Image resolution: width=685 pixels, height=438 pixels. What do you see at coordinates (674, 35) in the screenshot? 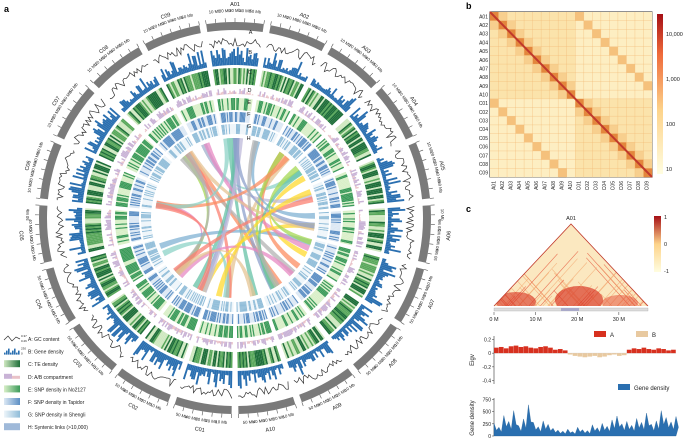
I see `hic-colorbar-tick: 10,000` at bounding box center [674, 35].